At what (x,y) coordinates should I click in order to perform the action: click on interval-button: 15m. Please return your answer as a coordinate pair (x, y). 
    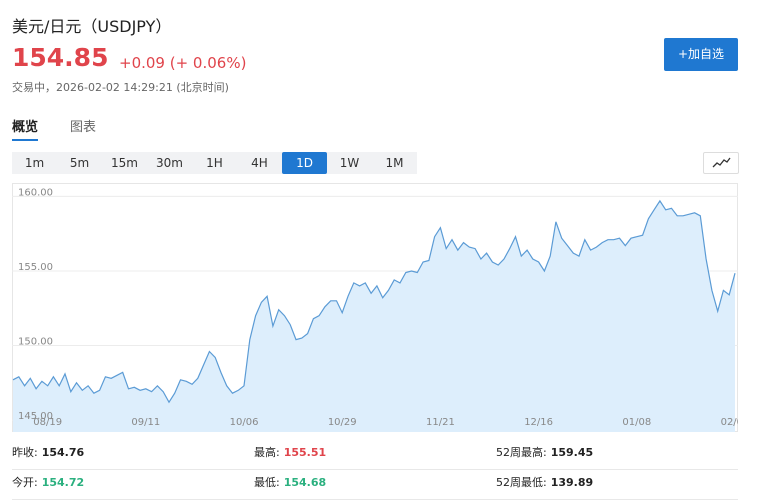
    Looking at the image, I should click on (124, 163).